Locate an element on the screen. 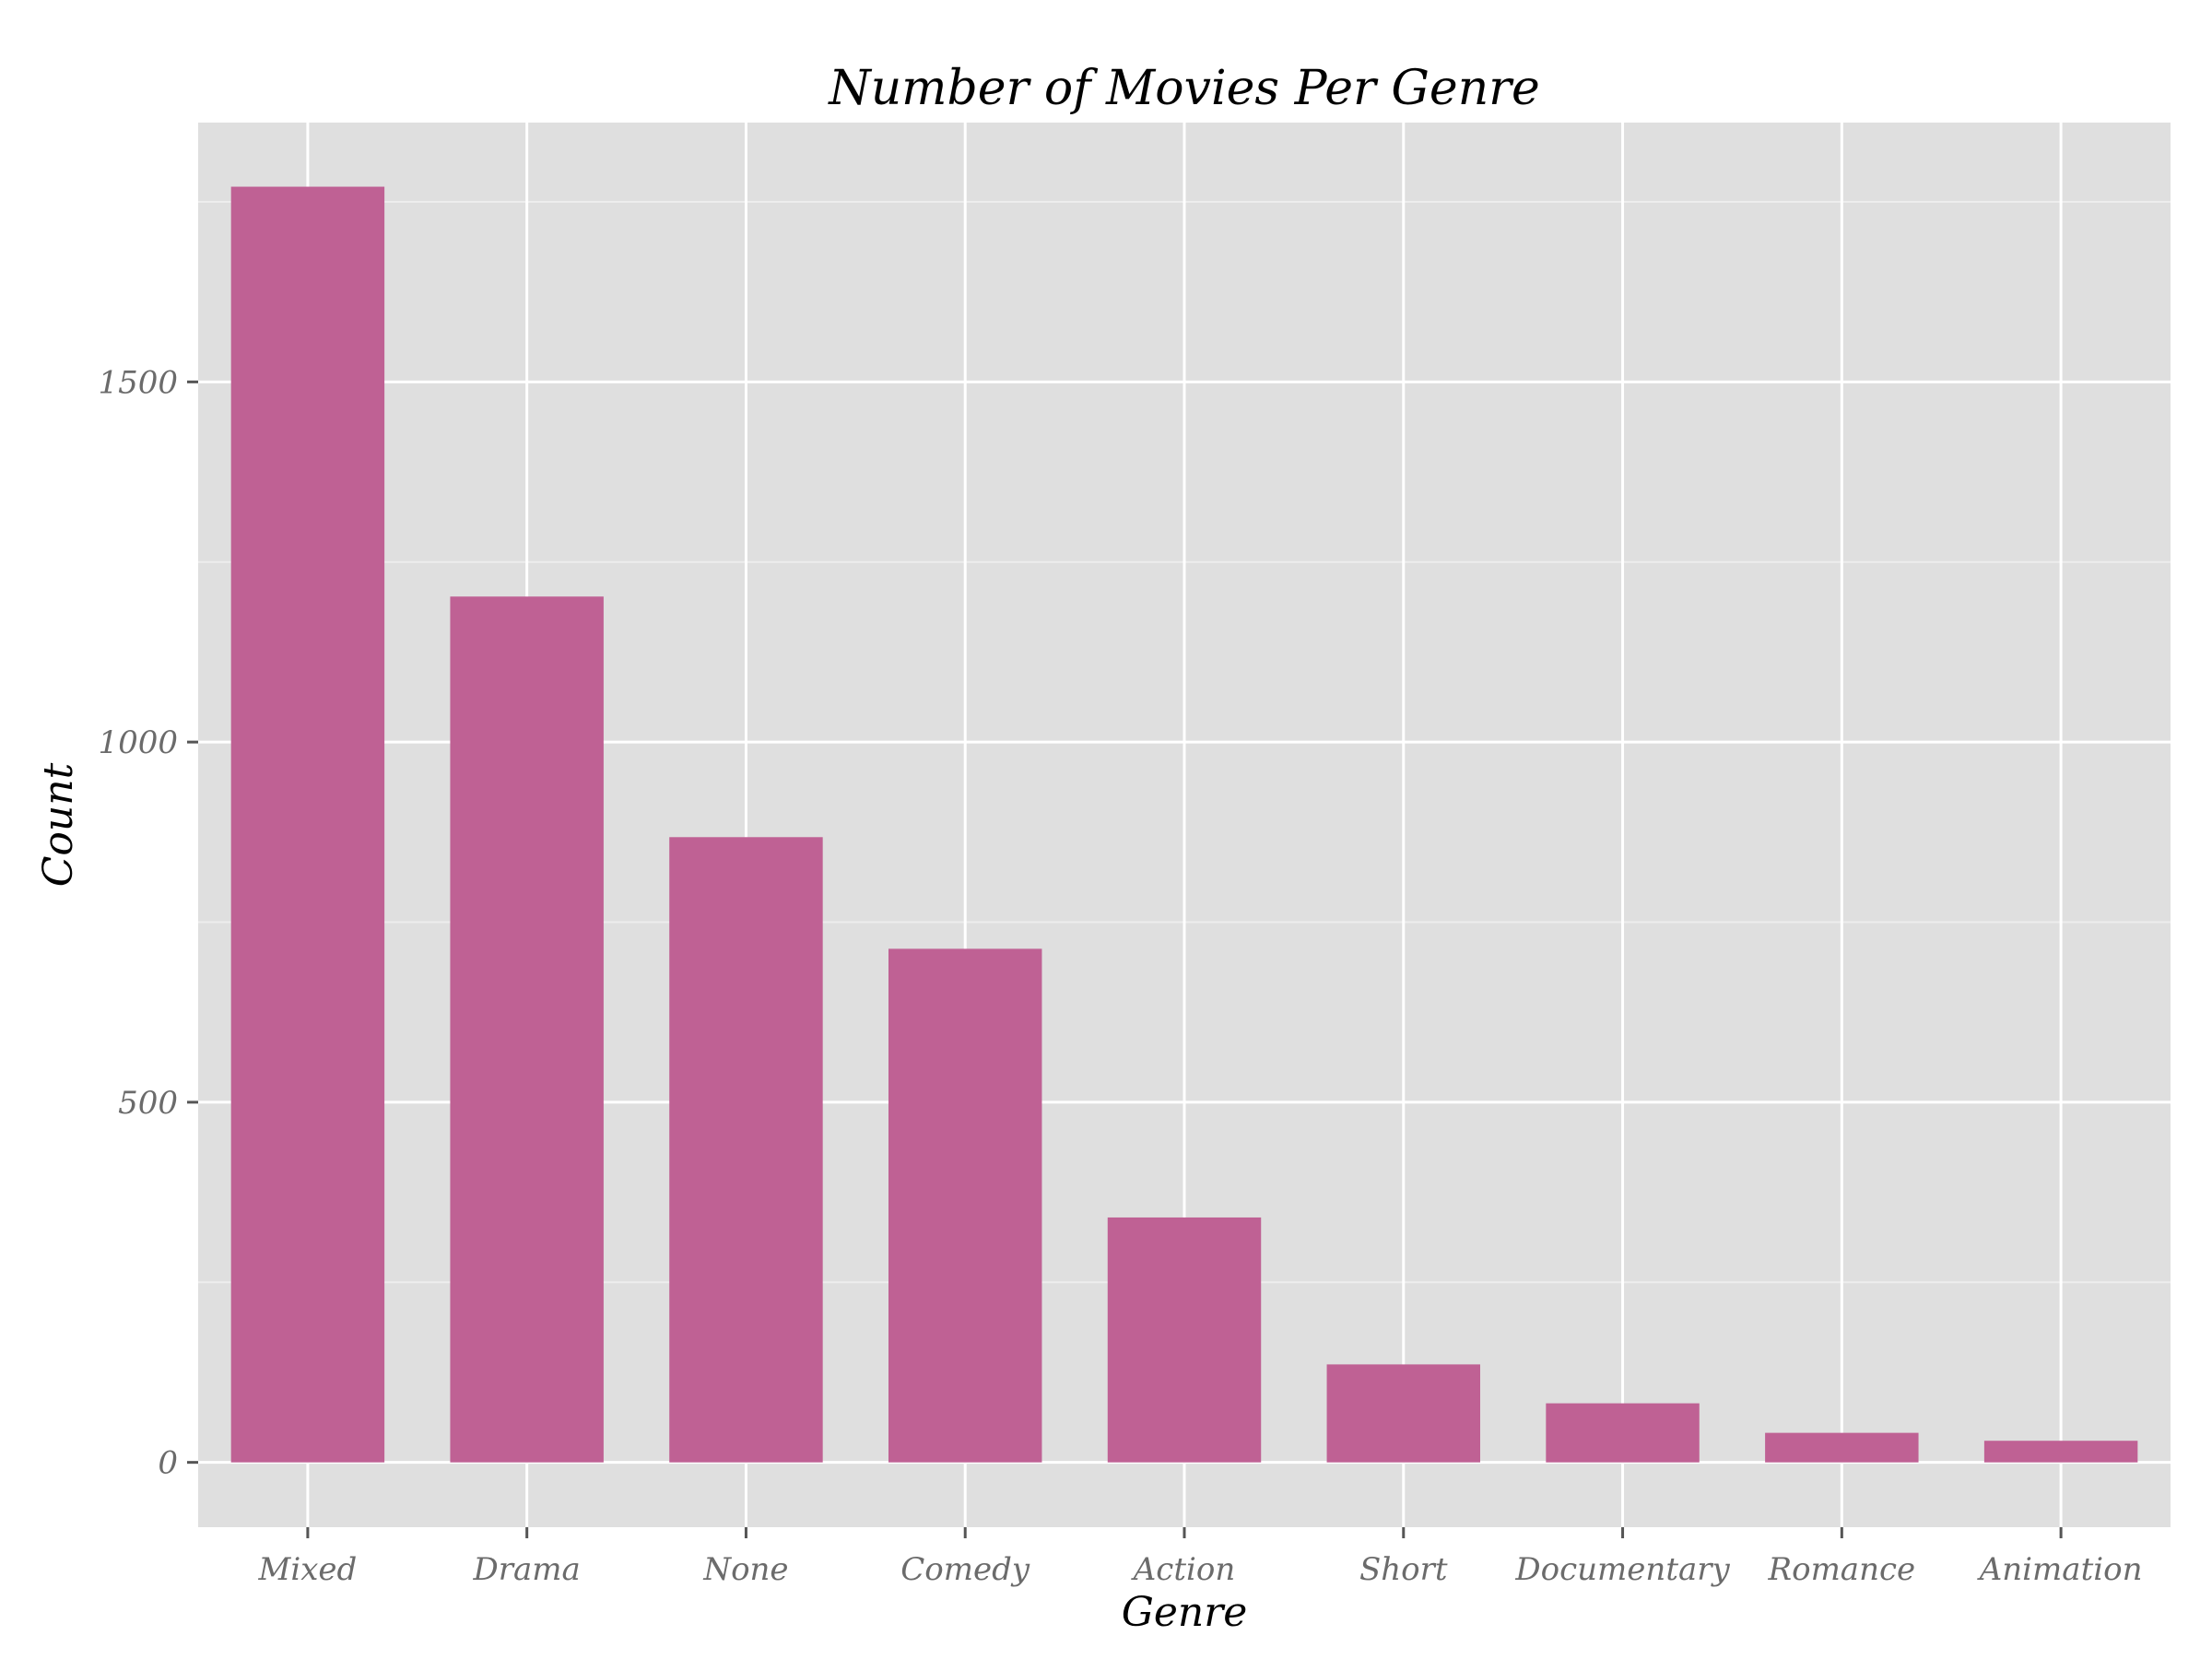  bar-none is located at coordinates (746, 1150).